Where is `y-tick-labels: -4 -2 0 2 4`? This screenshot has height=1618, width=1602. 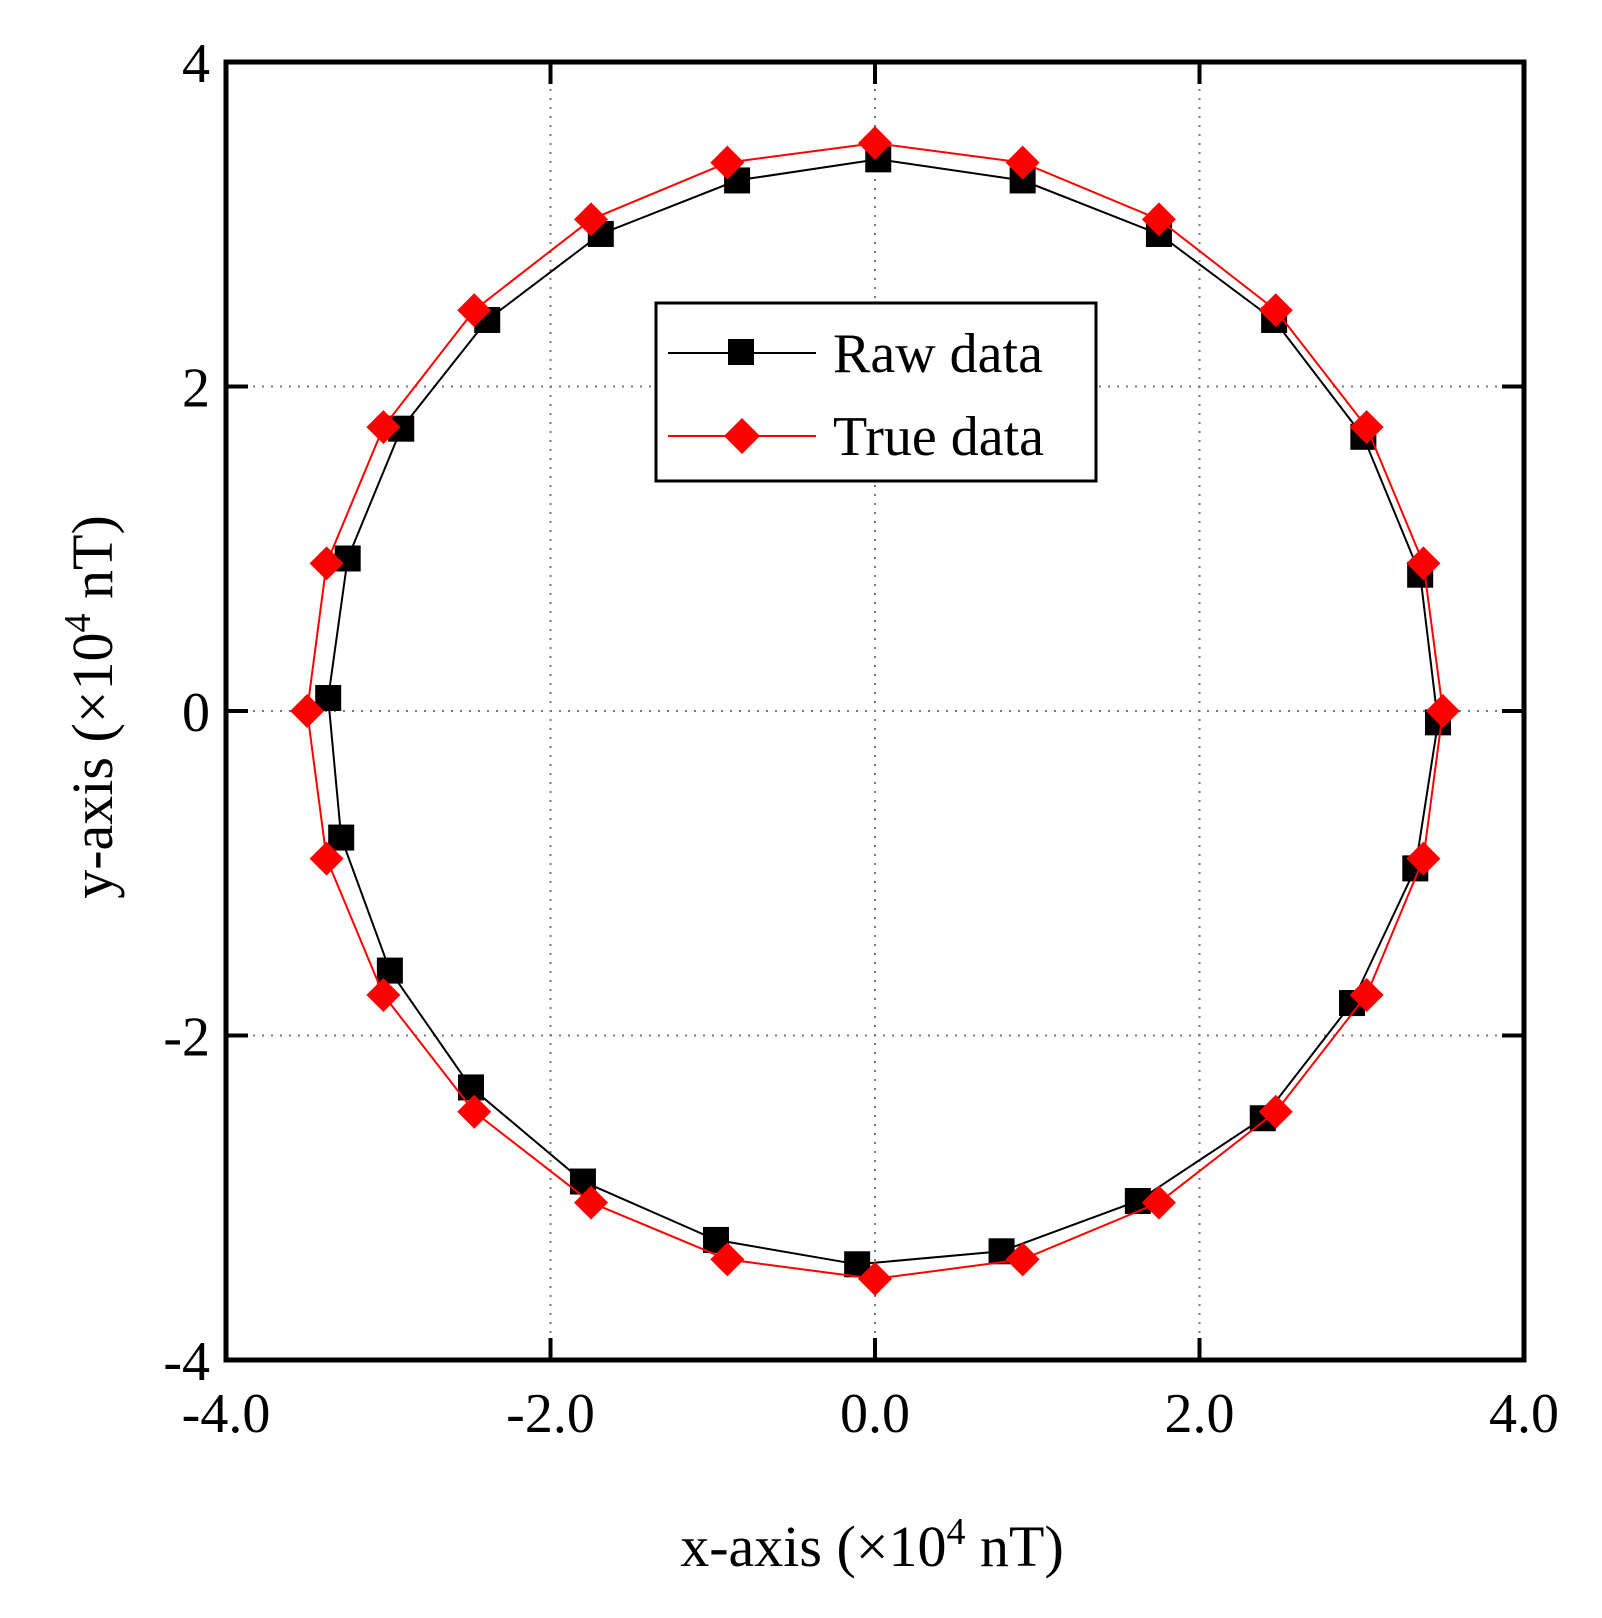
y-tick-labels: -4 -2 0 2 4 is located at coordinates (186, 713).